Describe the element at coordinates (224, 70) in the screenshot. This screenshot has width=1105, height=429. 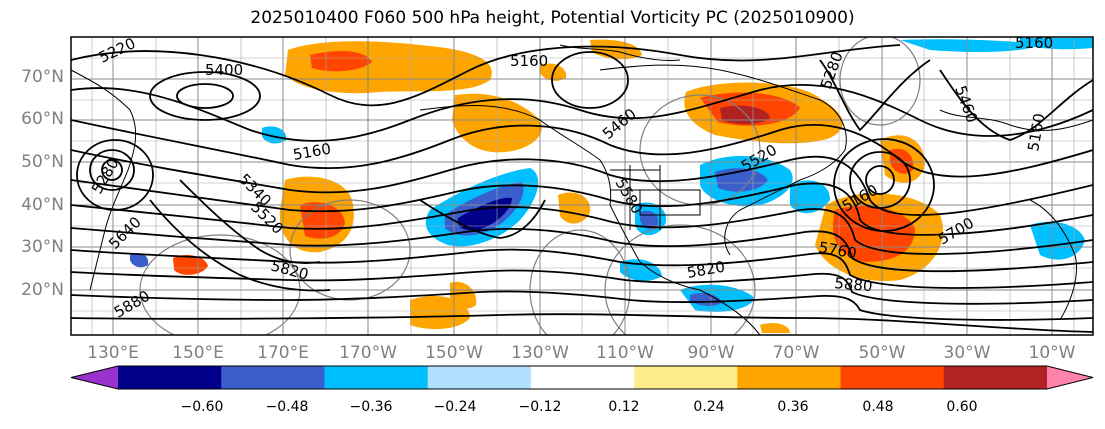
I see `contour-label: 5400` at that location.